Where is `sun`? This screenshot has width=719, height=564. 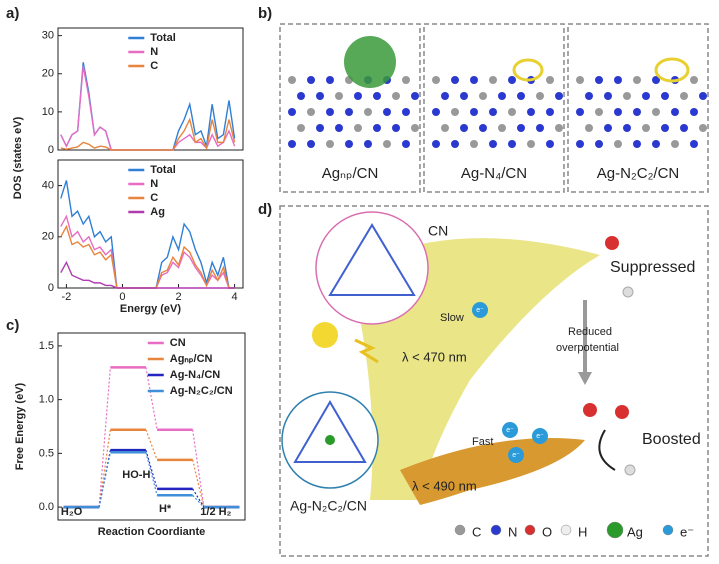 sun is located at coordinates (325, 335).